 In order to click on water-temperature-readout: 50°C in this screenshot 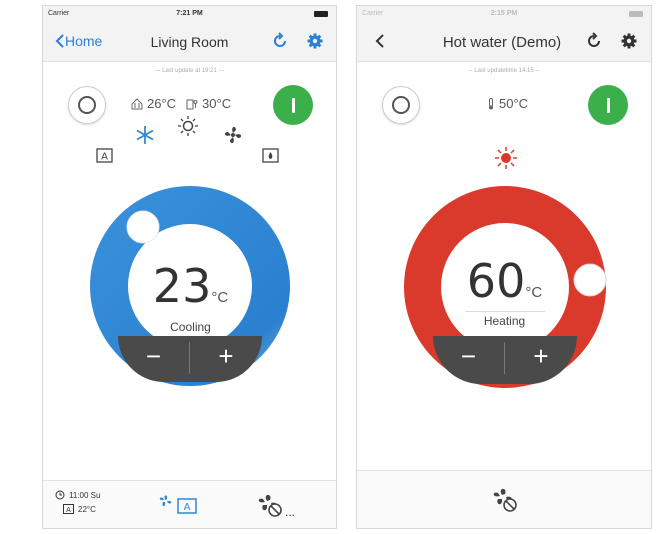, I will do `click(507, 103)`.